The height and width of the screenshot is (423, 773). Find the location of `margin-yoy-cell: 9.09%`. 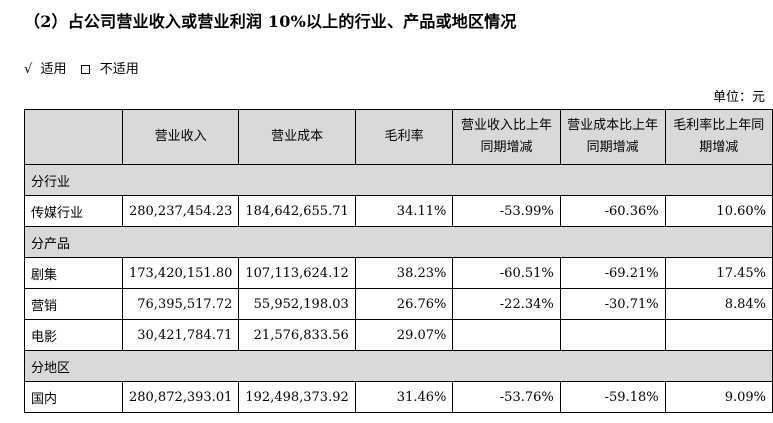

margin-yoy-cell: 9.09% is located at coordinates (718, 397).